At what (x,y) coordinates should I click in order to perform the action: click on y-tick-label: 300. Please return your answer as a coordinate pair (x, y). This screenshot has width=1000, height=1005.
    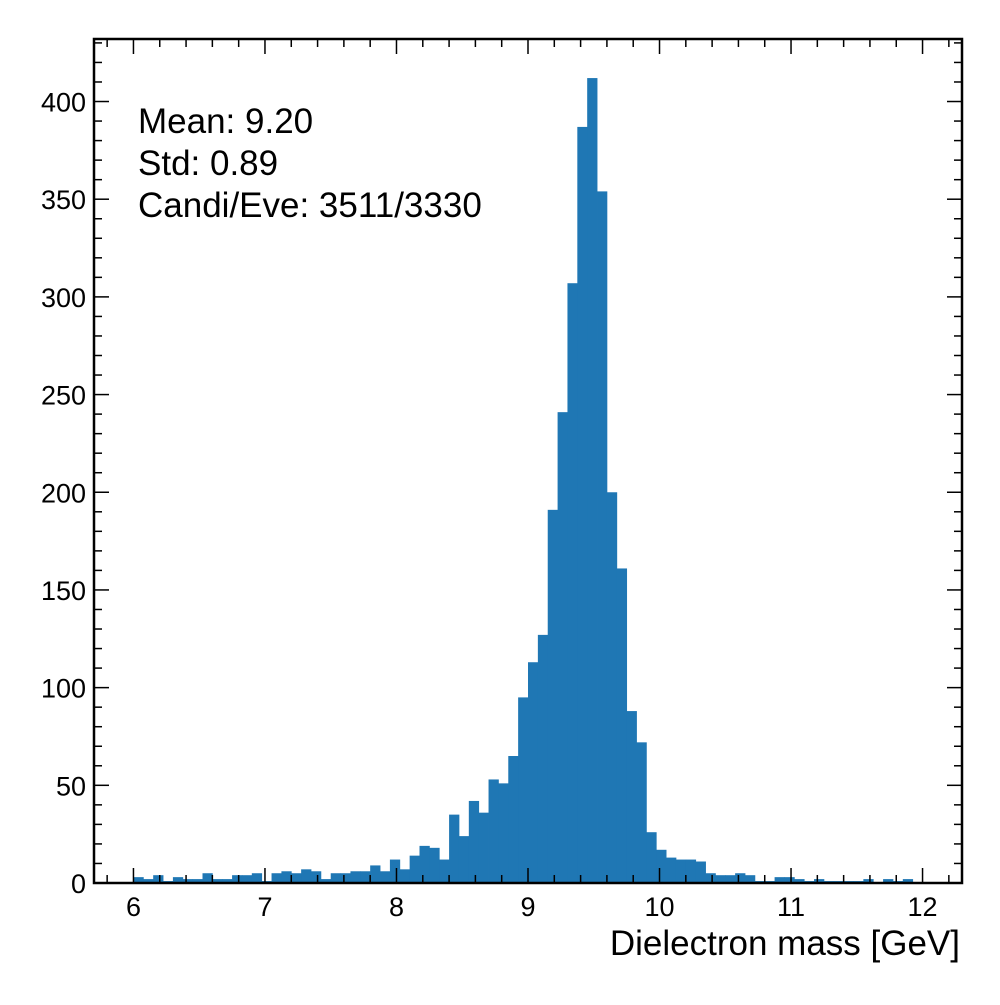
    Looking at the image, I should click on (63, 298).